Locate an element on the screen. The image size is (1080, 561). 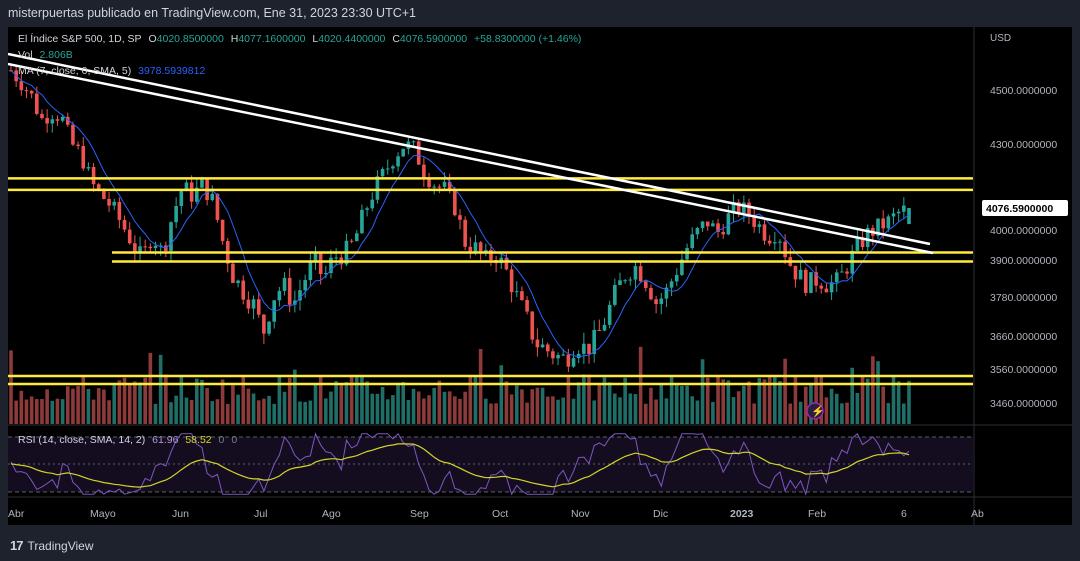
low-value: 4020.4400000 is located at coordinates (352, 39).